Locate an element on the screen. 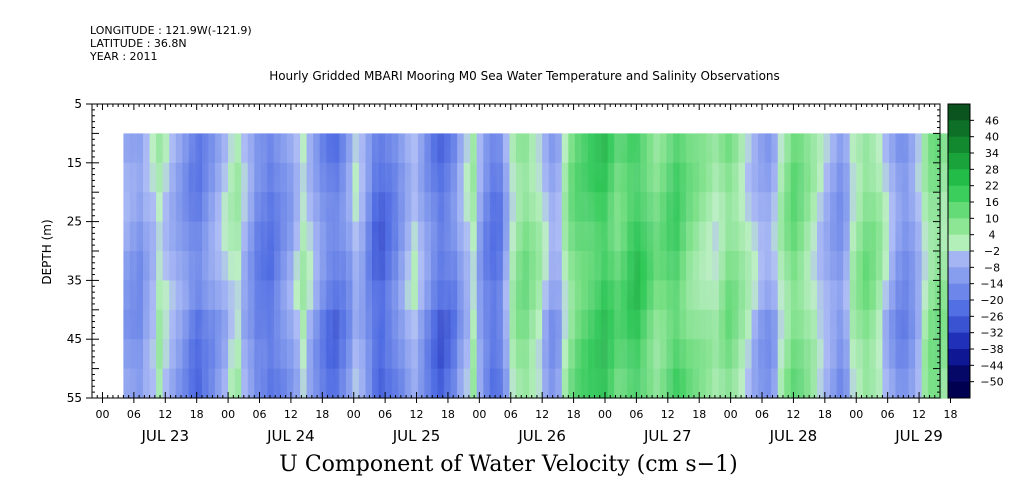 This screenshot has width=1009, height=504. colorbar-label: −26 is located at coordinates (991, 316).